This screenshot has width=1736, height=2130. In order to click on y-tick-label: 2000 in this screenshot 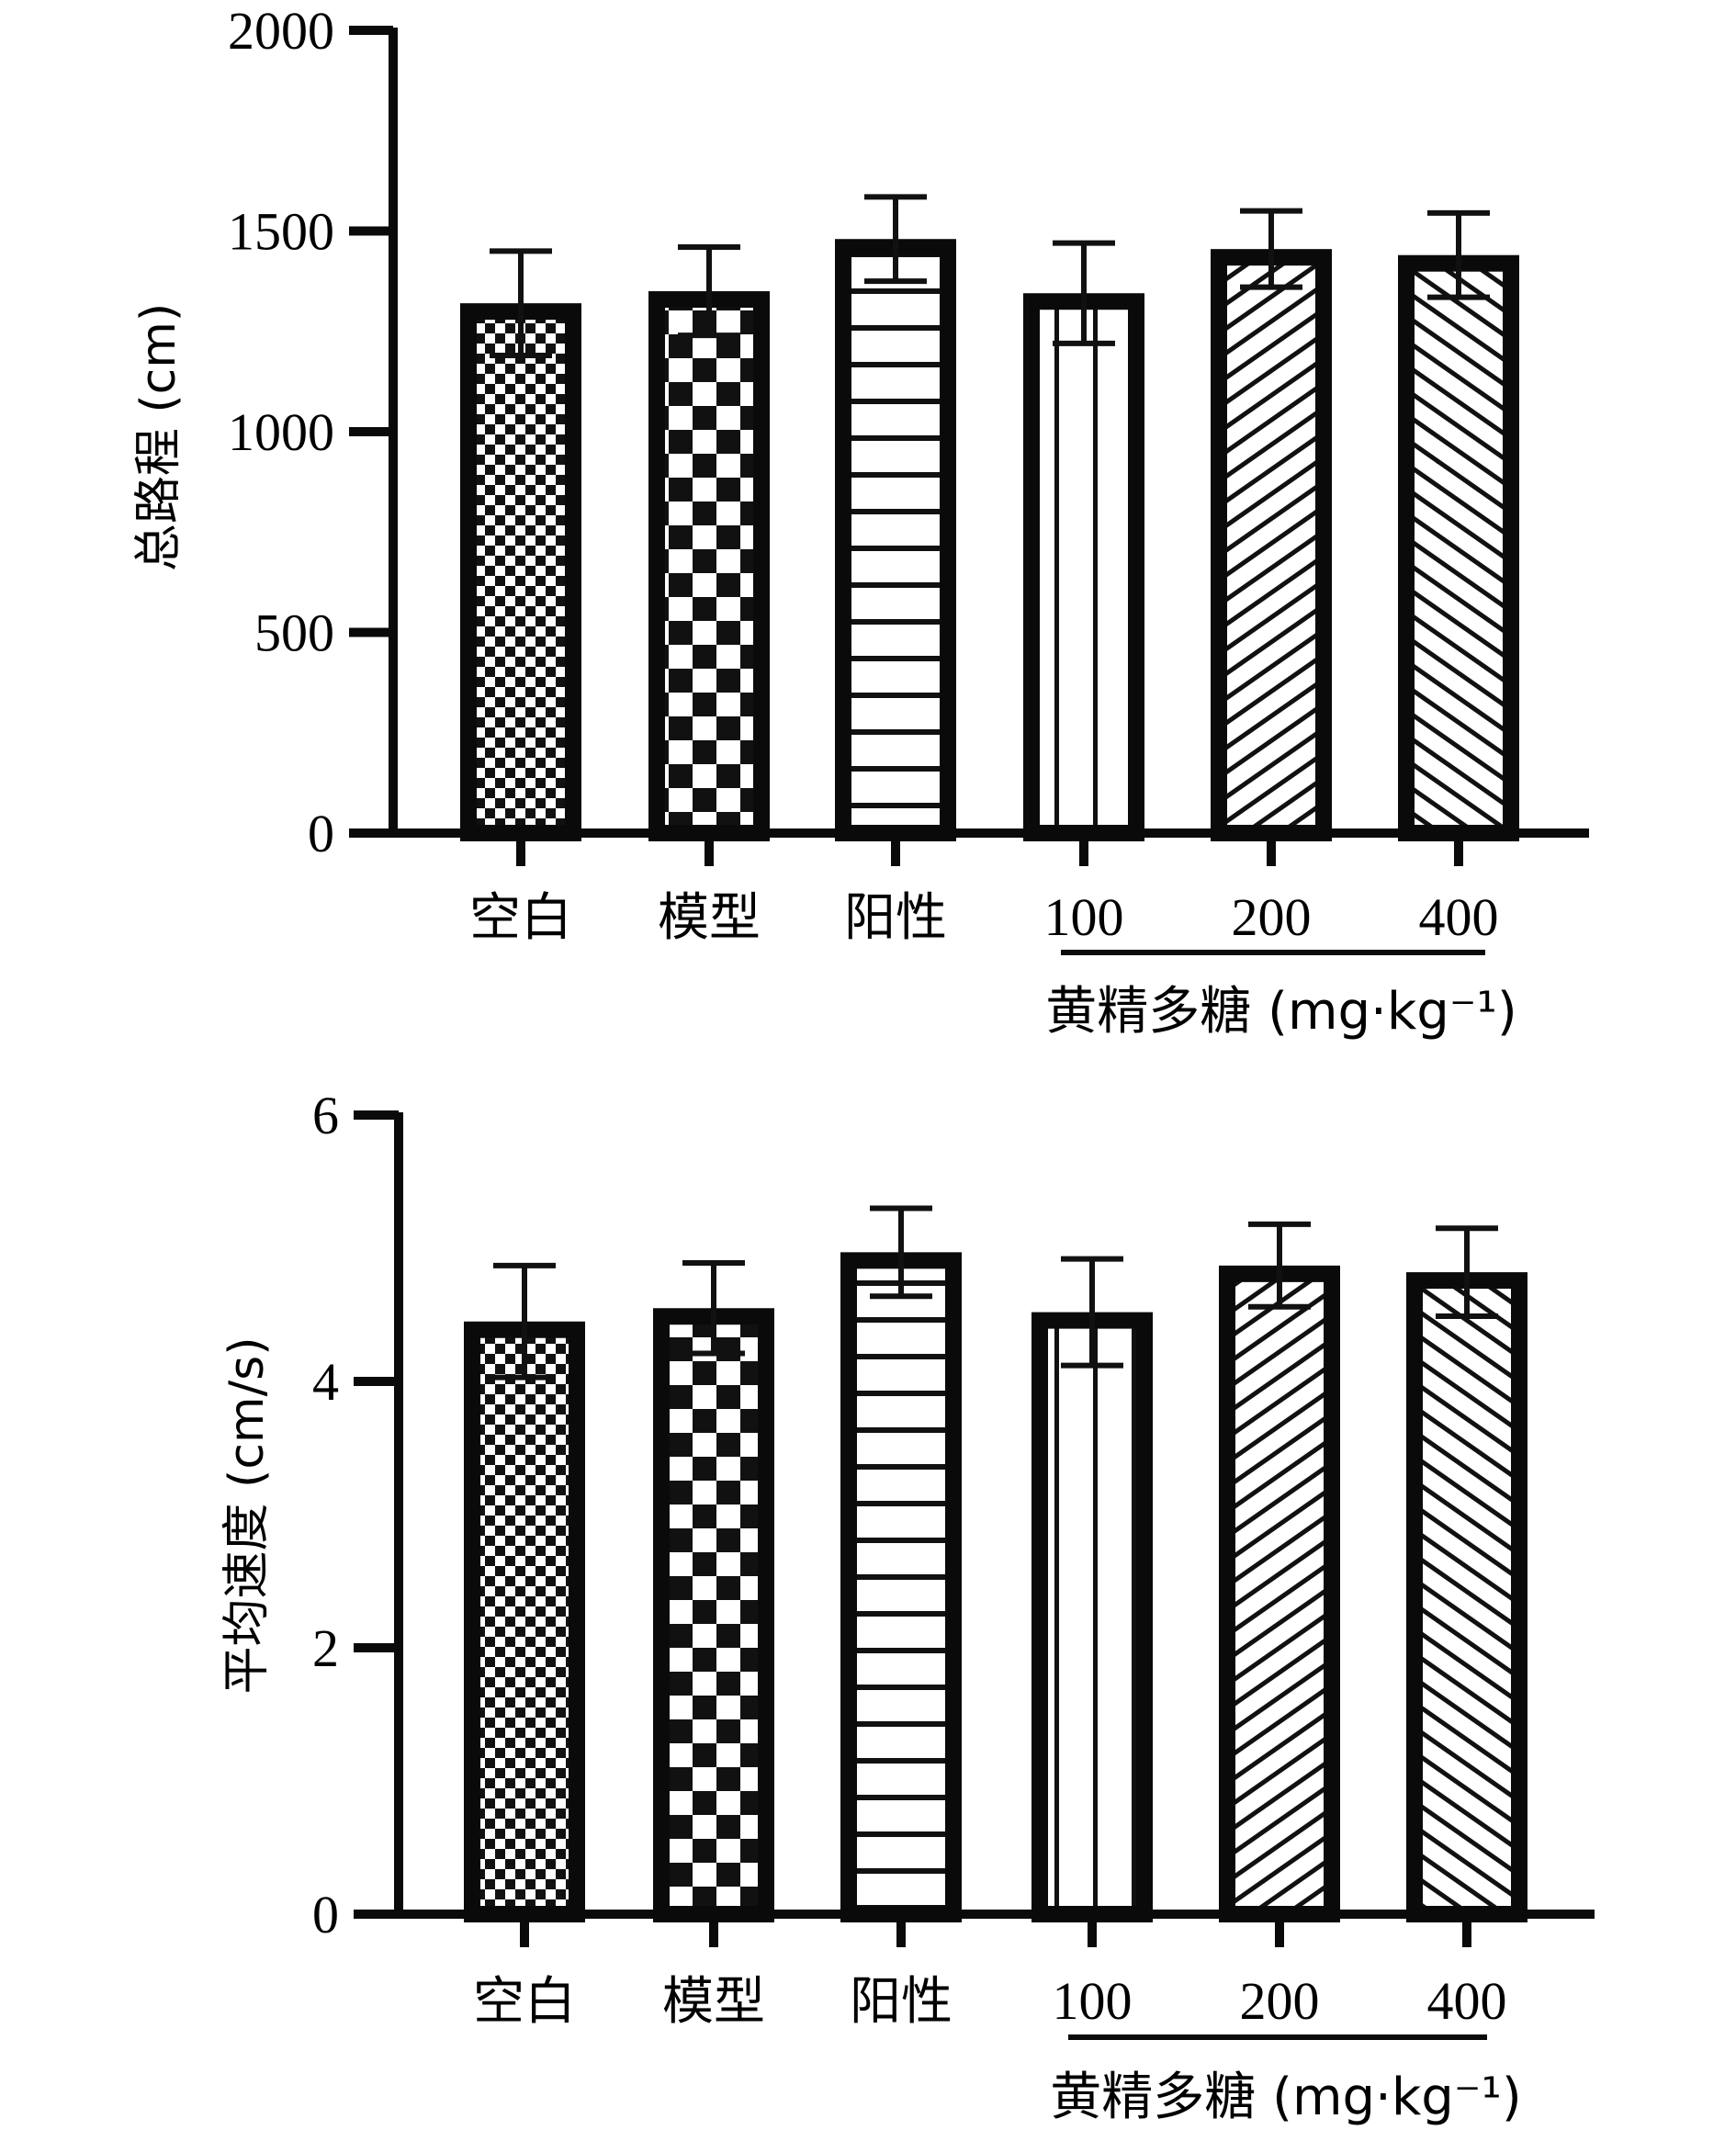, I will do `click(281, 31)`.